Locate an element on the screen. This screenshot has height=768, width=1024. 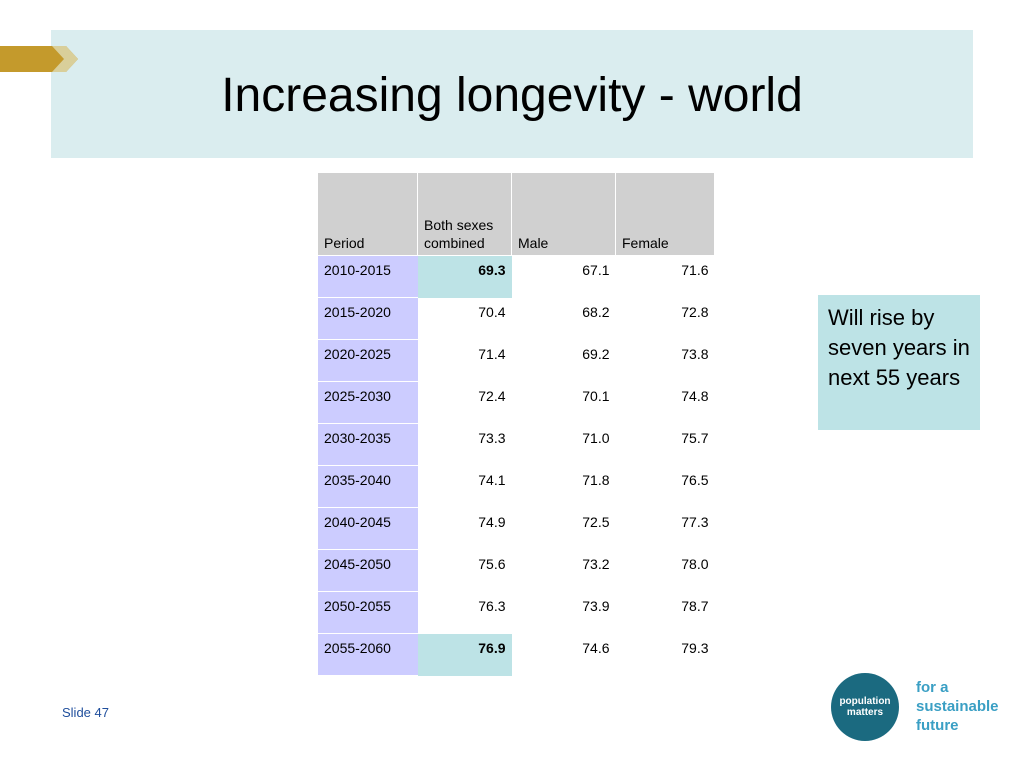
gold-arrow-icon is located at coordinates (39, 59).